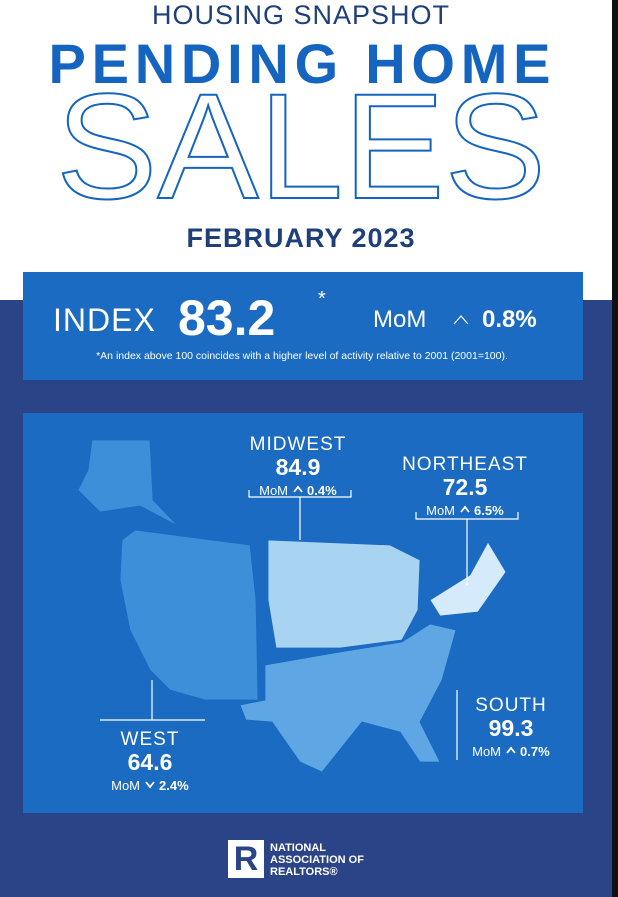 The width and height of the screenshot is (618, 897). Describe the element at coordinates (150, 739) in the screenshot. I see `region-name: WEST` at that location.